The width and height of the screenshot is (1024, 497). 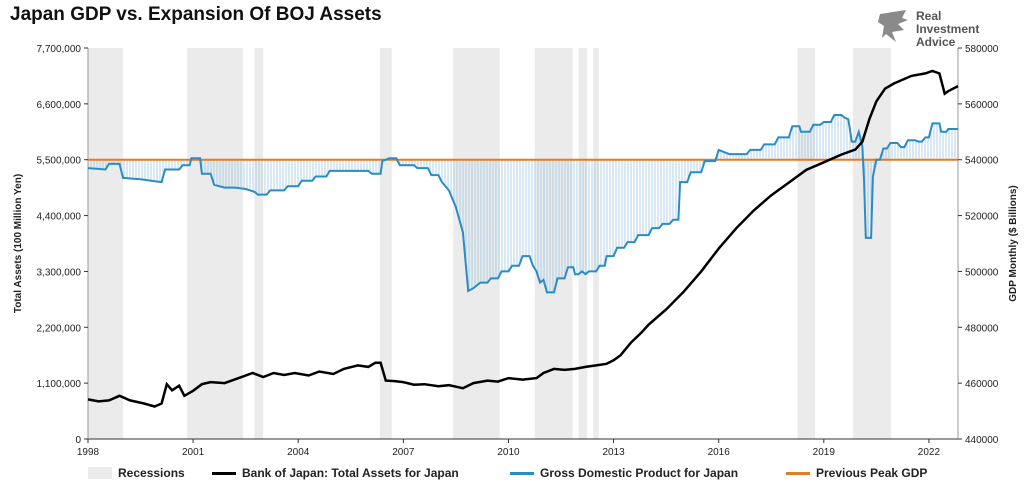 I want to click on left-tick-label: 2,200,000, so click(x=59, y=328).